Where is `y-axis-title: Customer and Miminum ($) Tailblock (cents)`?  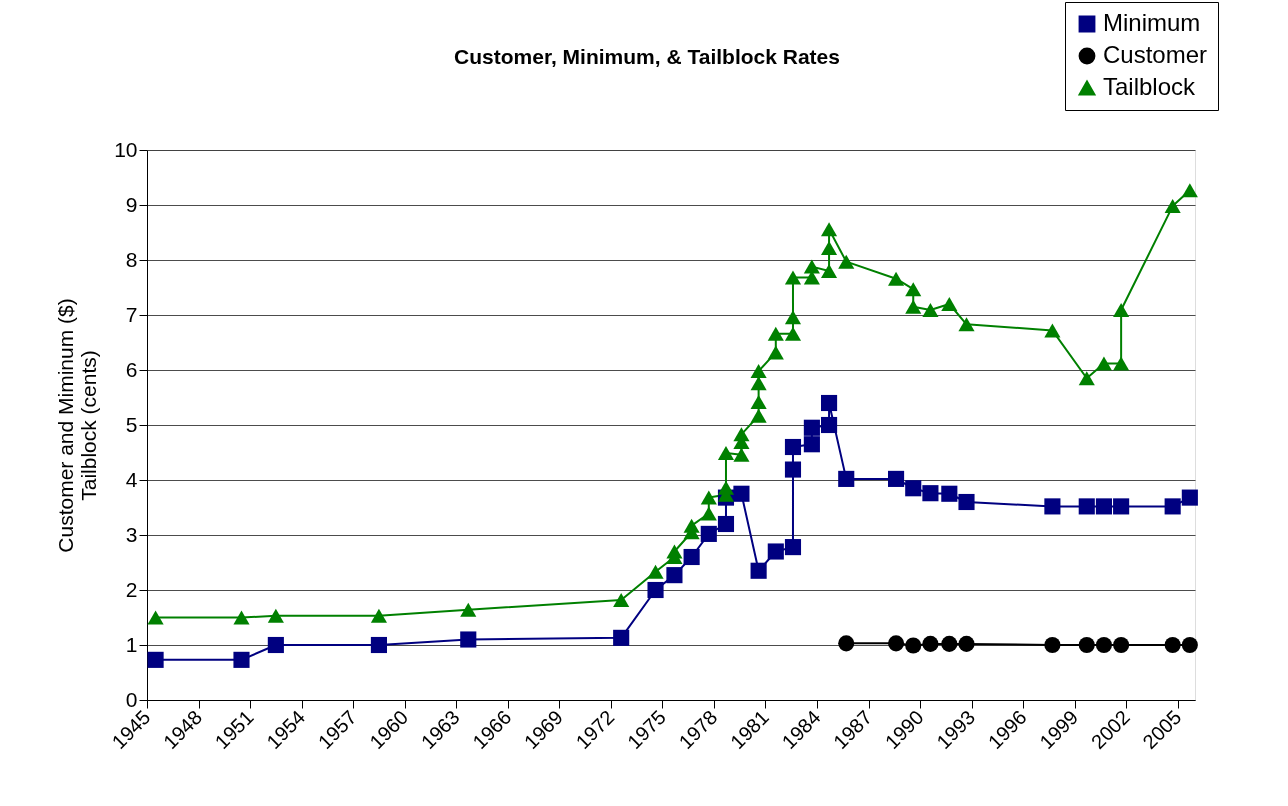
y-axis-title: Customer and Miminum ($) Tailblock (cents) is located at coordinates (77, 425).